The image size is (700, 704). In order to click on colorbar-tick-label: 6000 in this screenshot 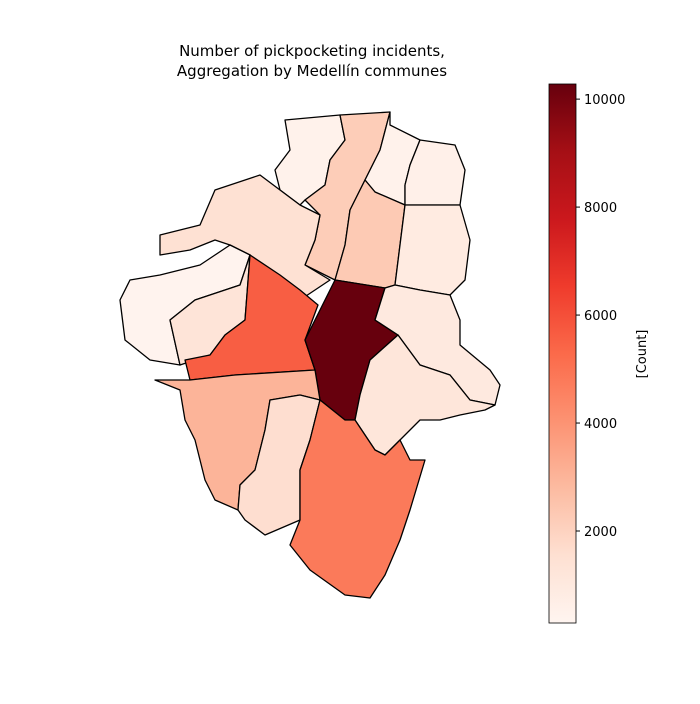, I will do `click(600, 316)`.